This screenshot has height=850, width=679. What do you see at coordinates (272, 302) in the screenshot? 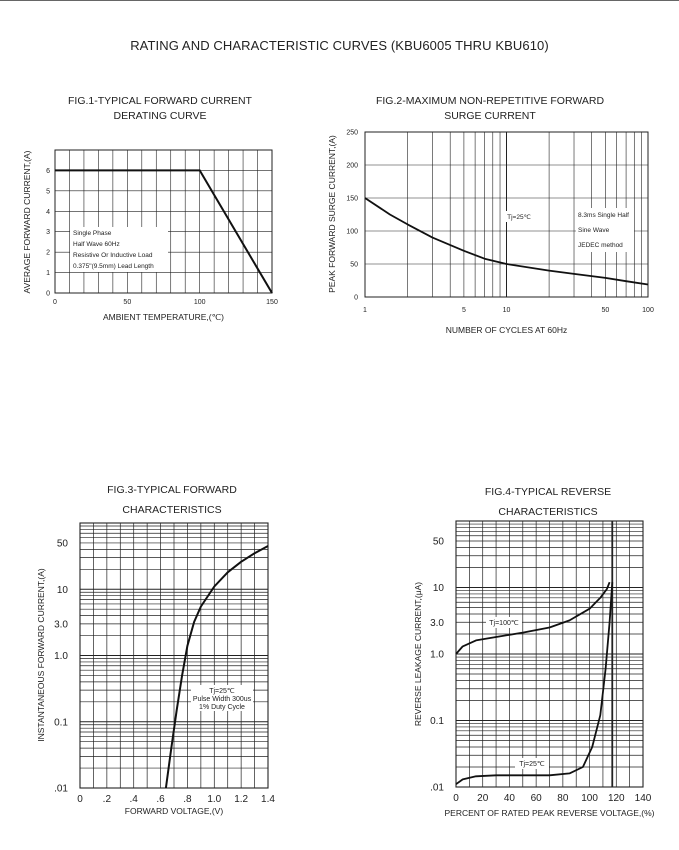
I see `fig1-x-tick-label: 150` at bounding box center [272, 302].